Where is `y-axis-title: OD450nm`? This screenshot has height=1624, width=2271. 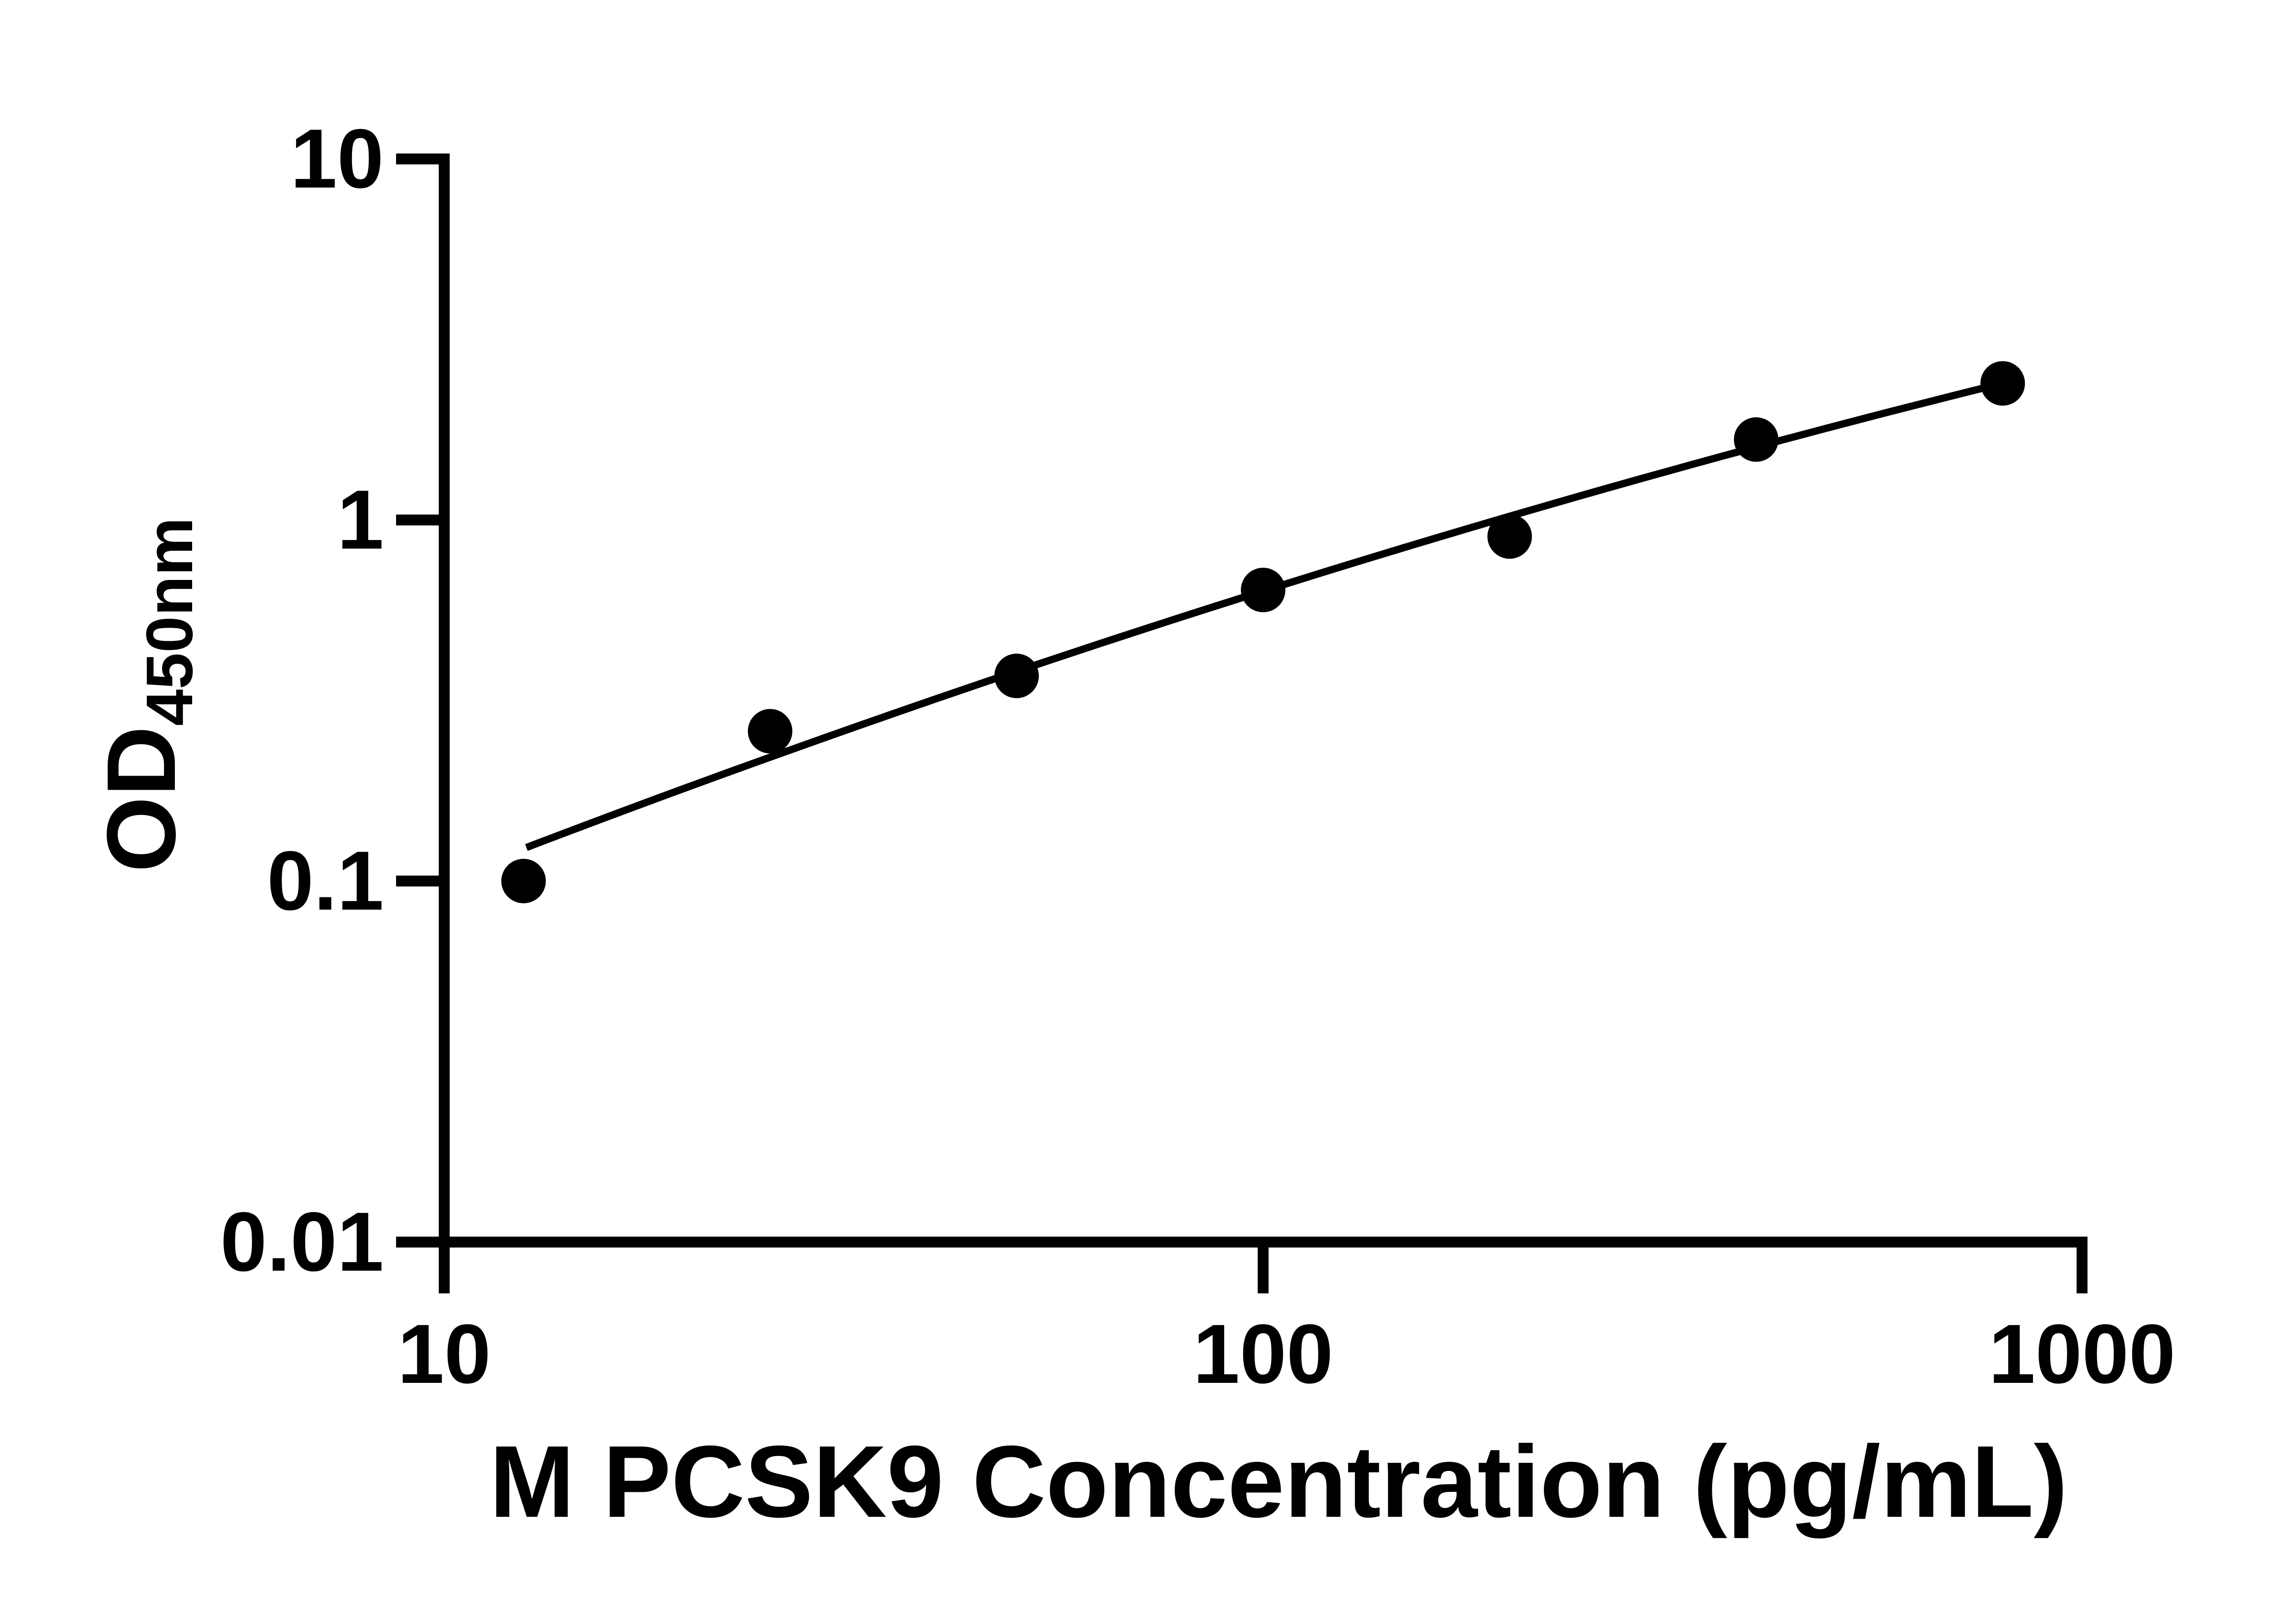
y-axis-title: OD450nm is located at coordinates (146, 694).